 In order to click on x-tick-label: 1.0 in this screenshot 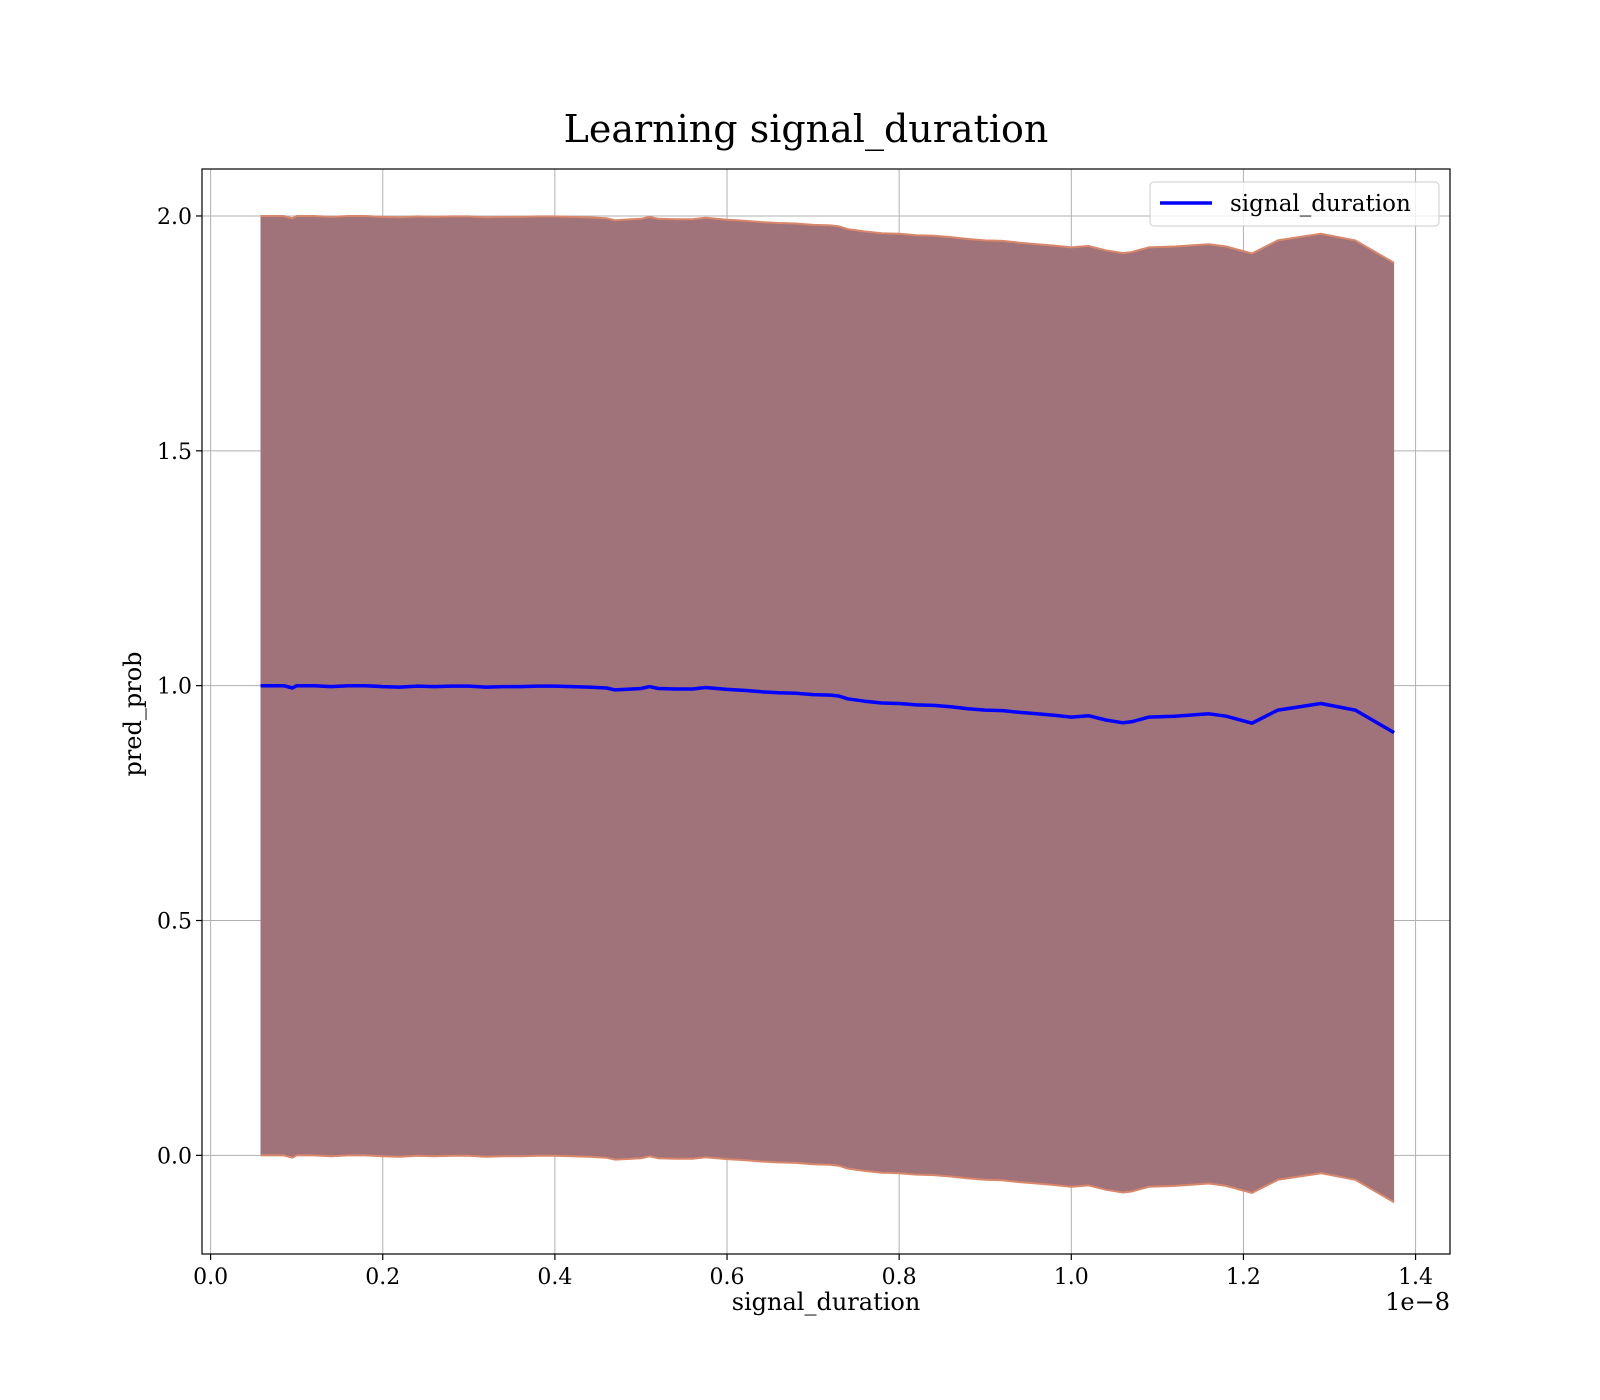, I will do `click(1071, 1277)`.